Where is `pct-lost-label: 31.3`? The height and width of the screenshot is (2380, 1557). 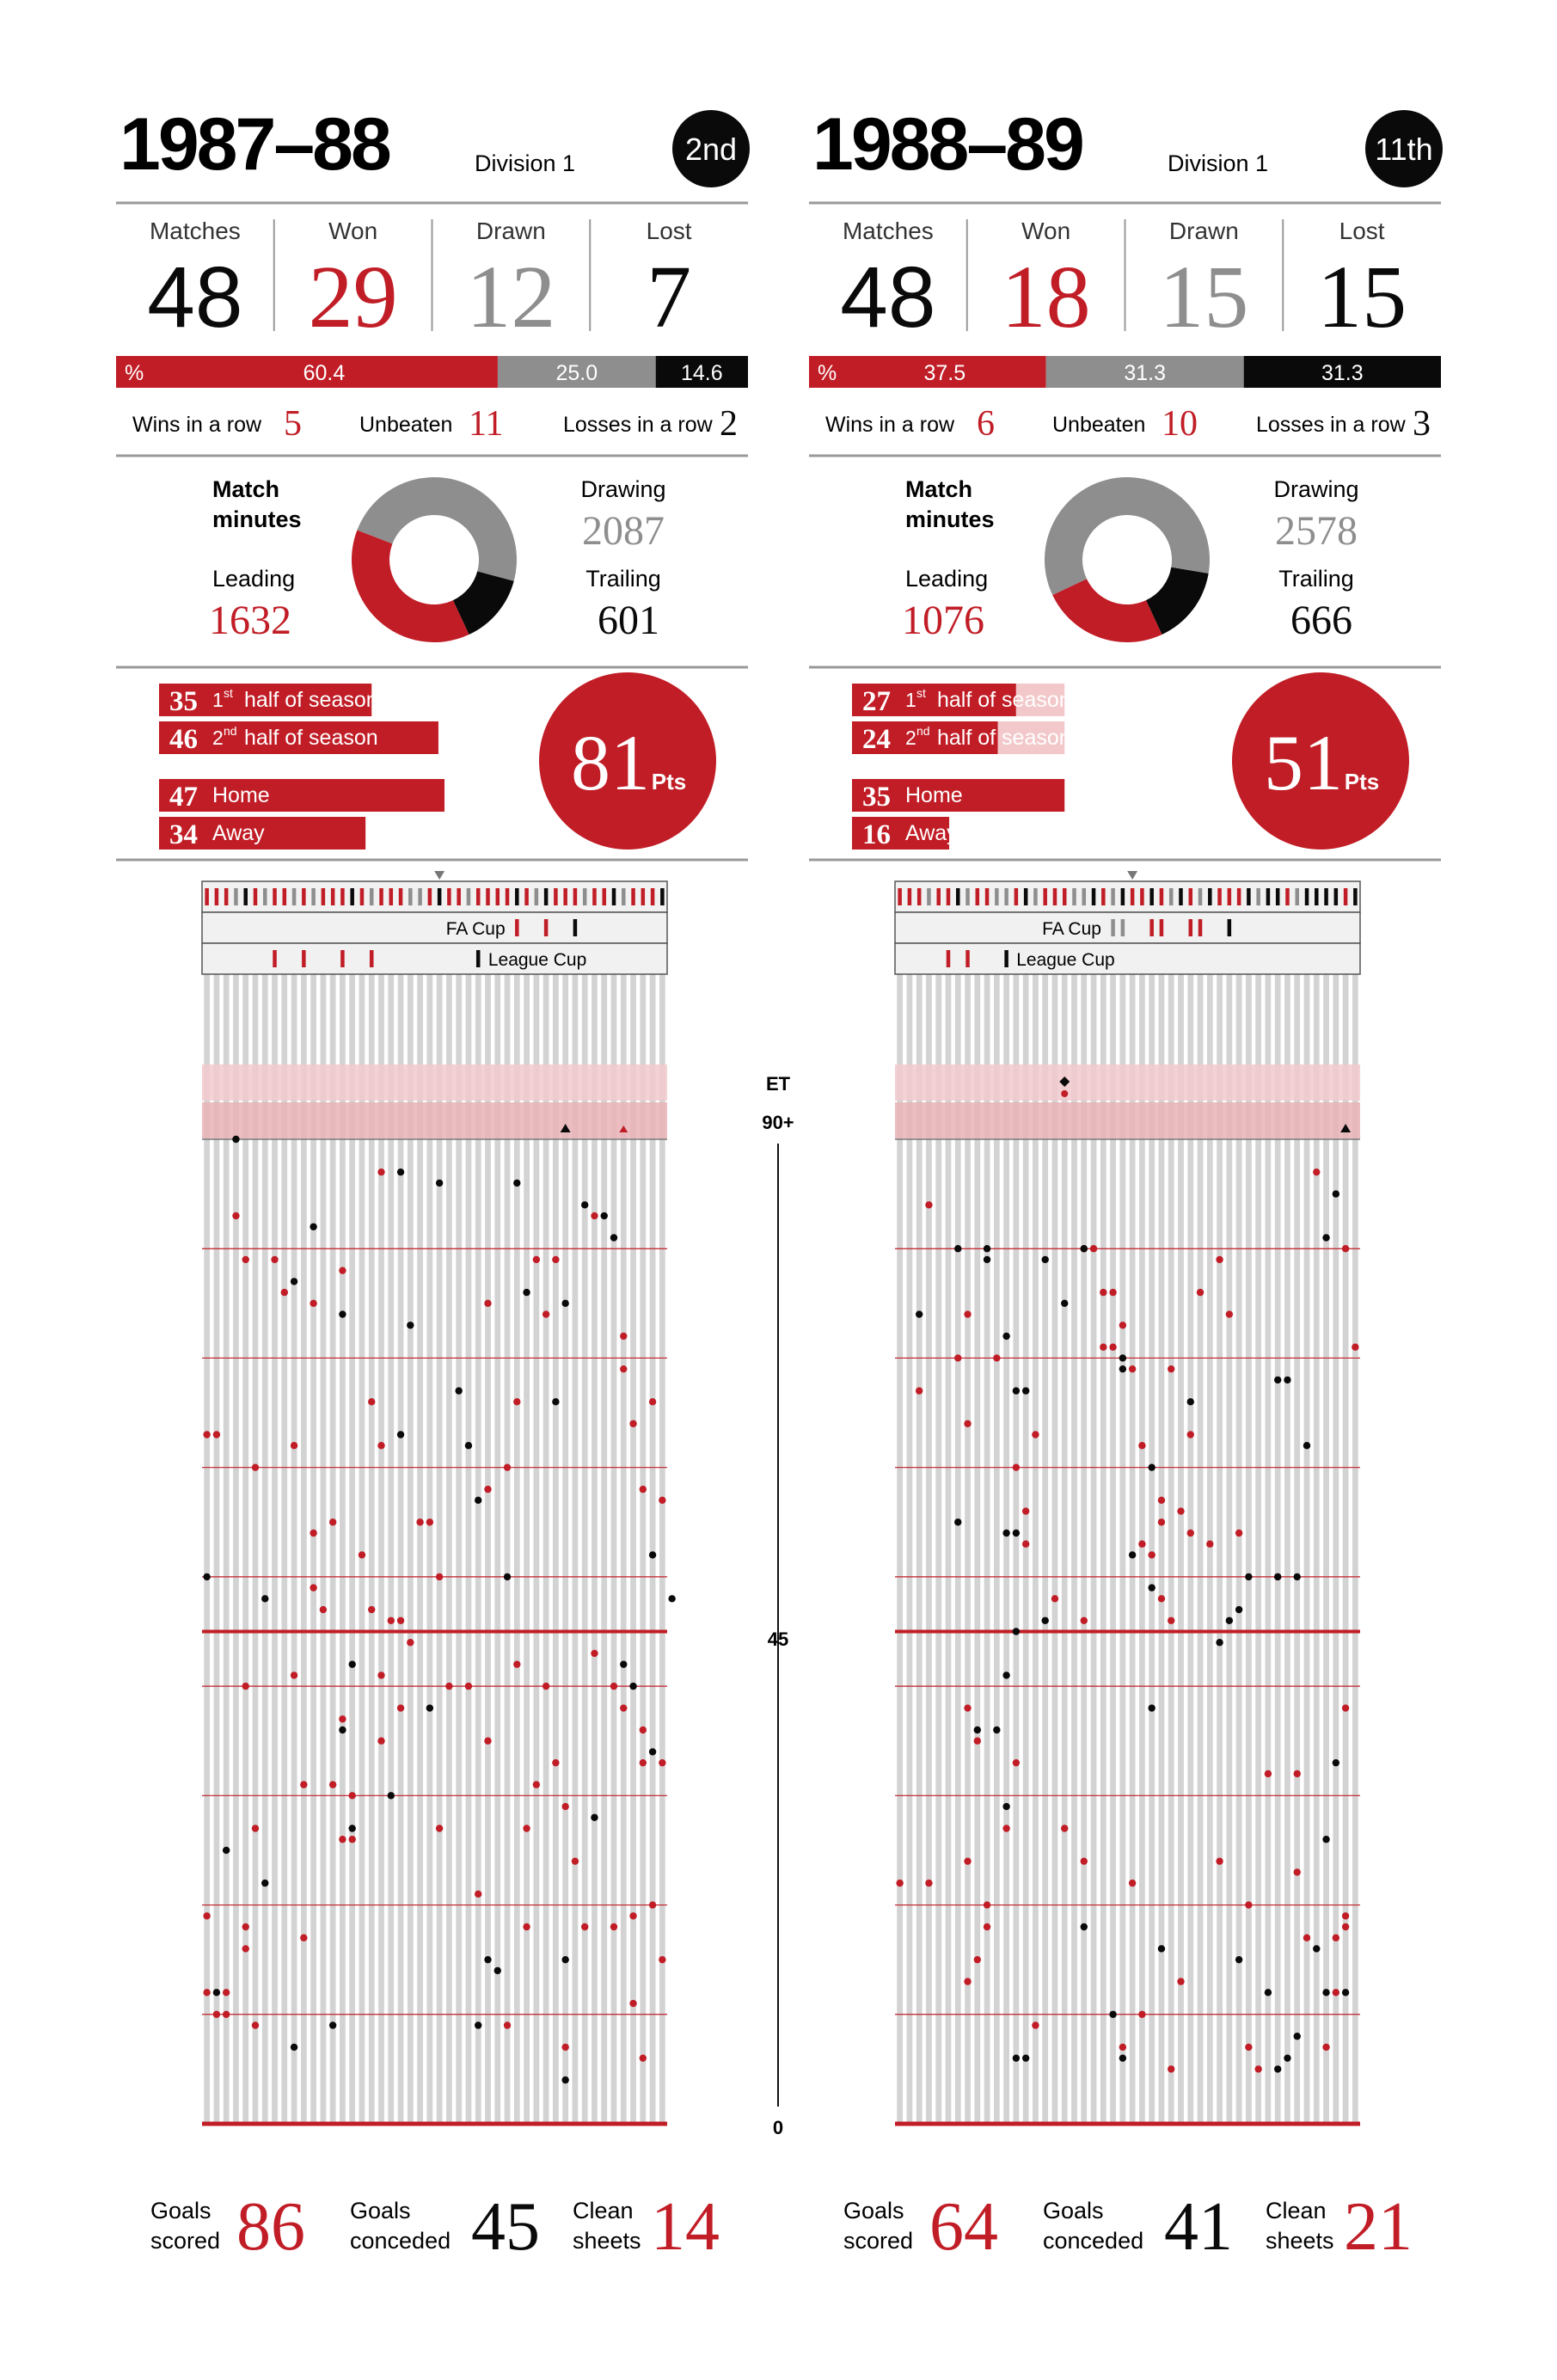
pct-lost-label: 31.3 is located at coordinates (1343, 373).